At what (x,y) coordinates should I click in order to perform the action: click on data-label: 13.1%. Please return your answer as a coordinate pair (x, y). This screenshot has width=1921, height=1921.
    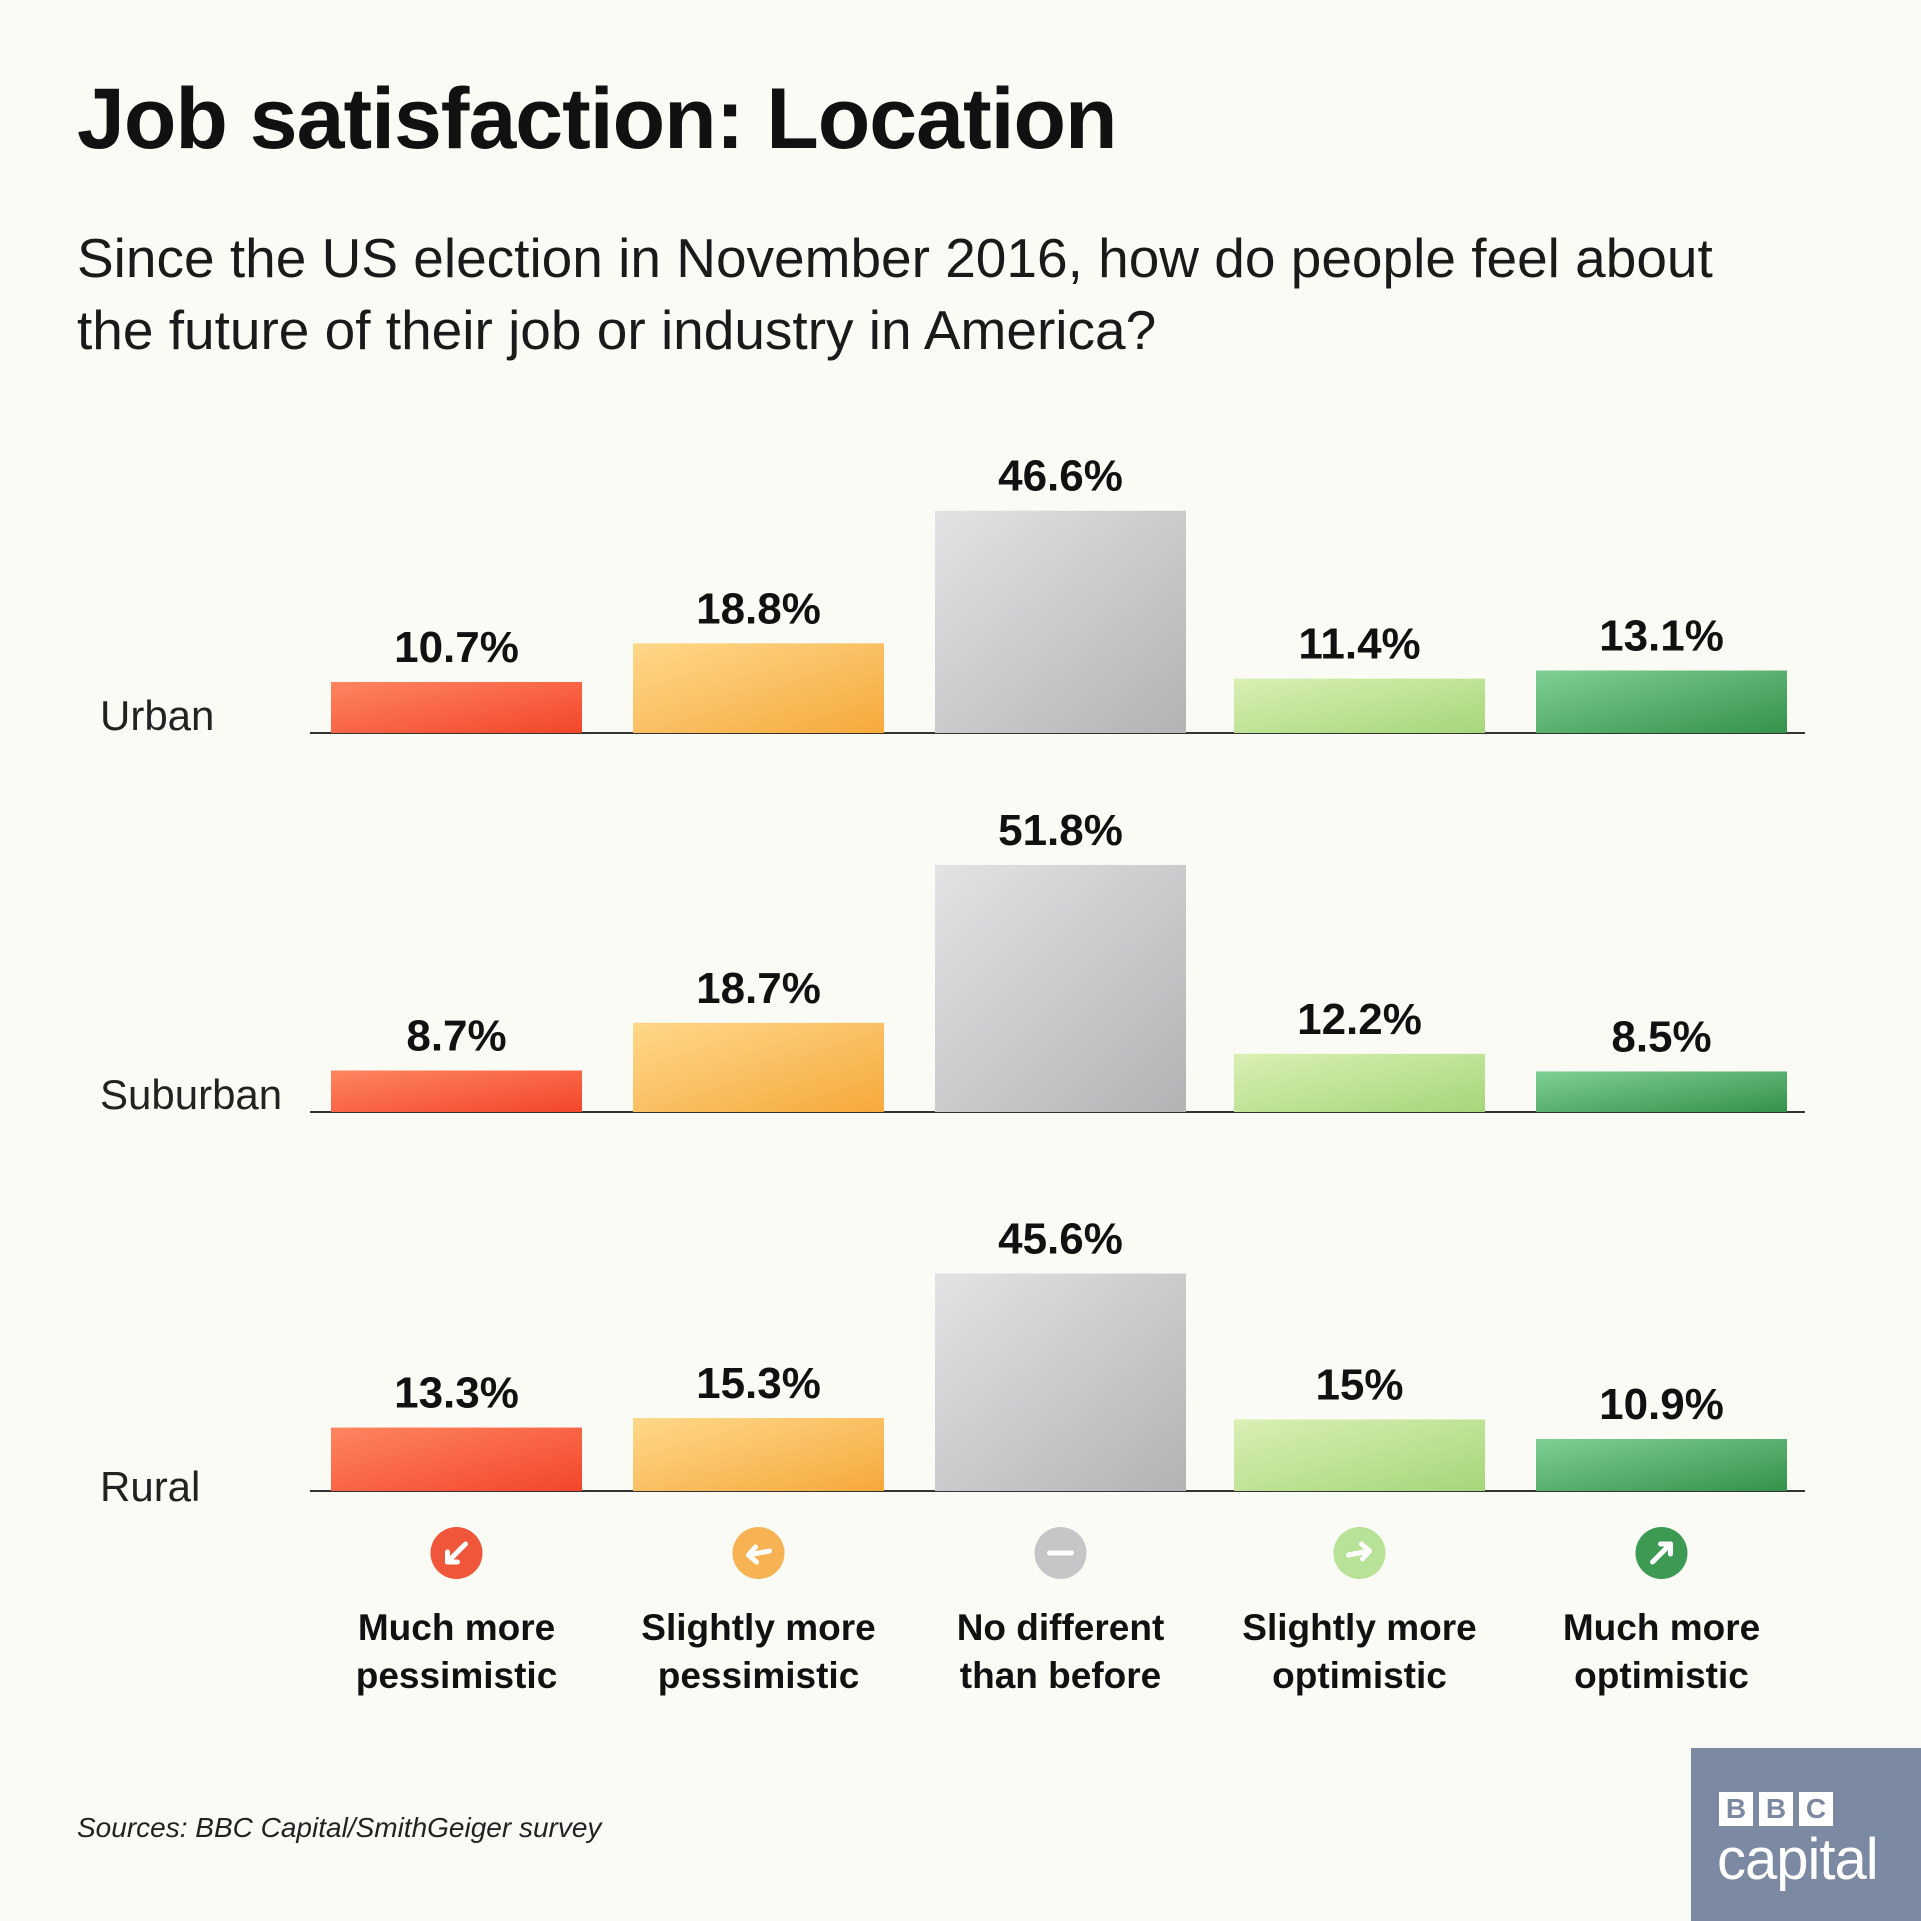
    Looking at the image, I should click on (1661, 636).